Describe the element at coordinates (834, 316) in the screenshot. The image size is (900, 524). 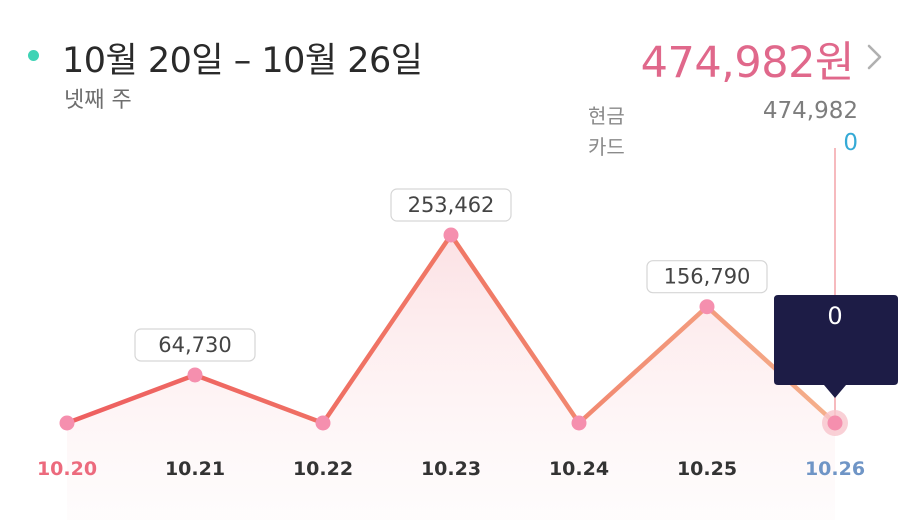
I see `tooltip-value: 0` at that location.